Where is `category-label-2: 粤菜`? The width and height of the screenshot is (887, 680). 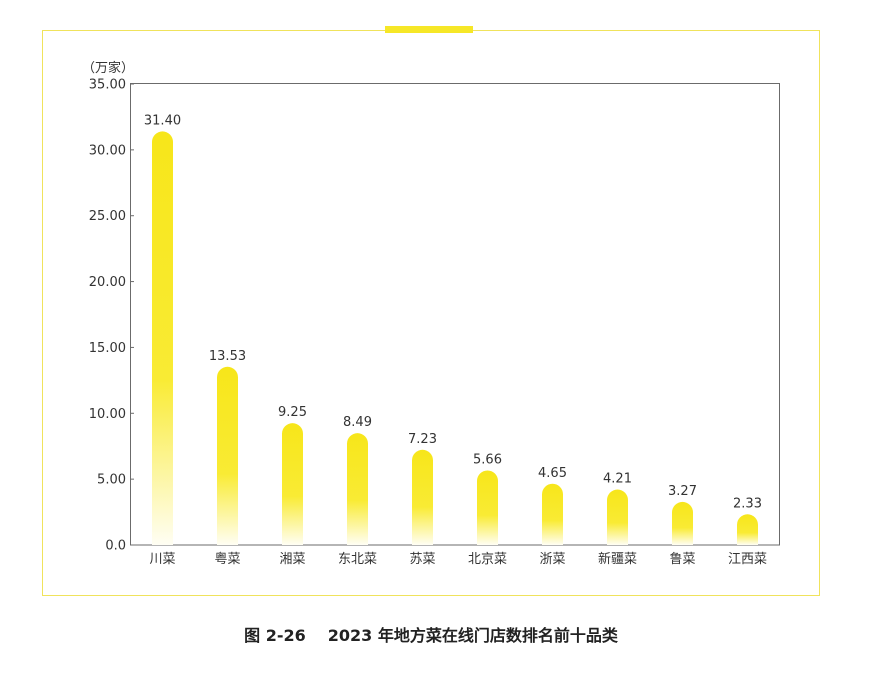 category-label-2: 粤菜 is located at coordinates (227, 559).